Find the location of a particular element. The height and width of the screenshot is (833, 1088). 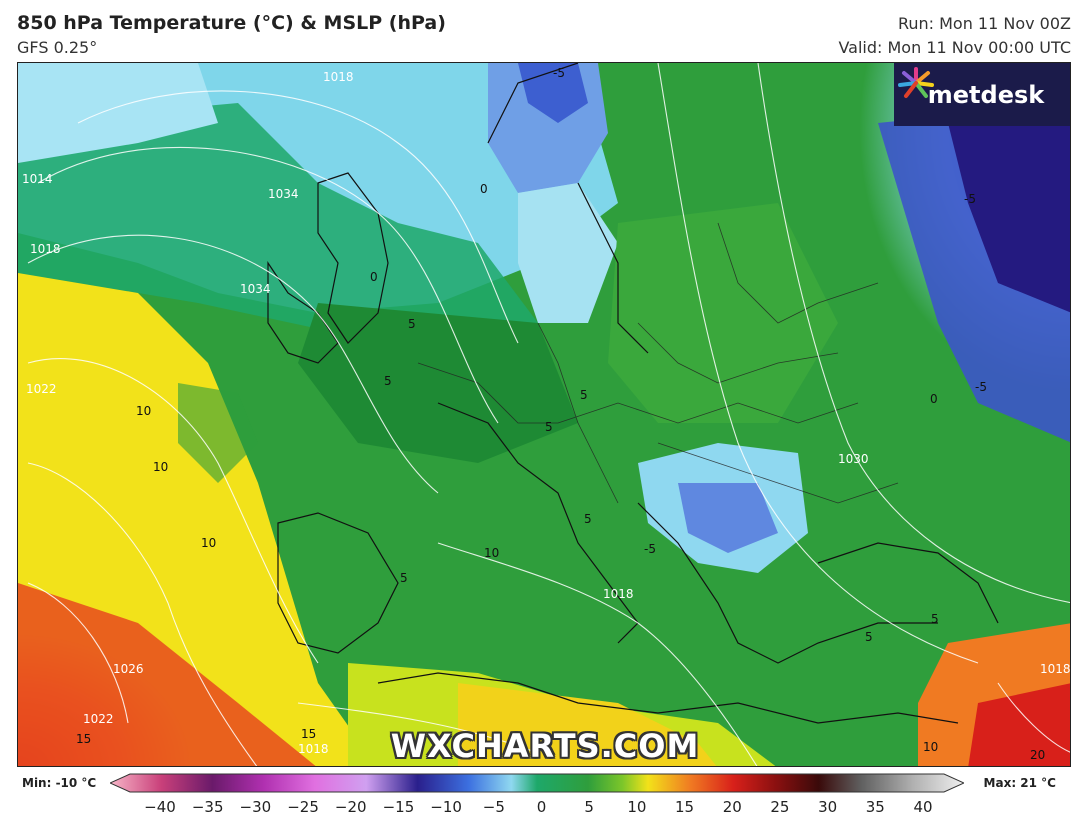

green-region-france is located at coordinates (438, 383).